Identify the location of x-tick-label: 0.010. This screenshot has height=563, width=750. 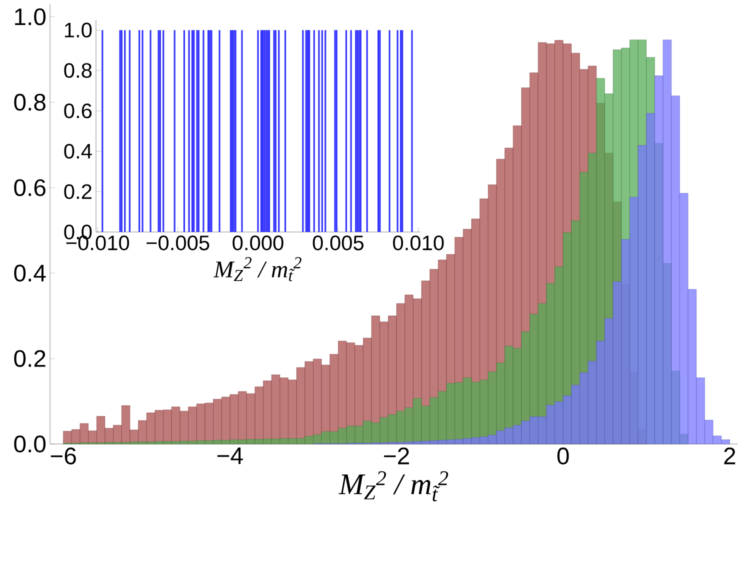
(418, 243).